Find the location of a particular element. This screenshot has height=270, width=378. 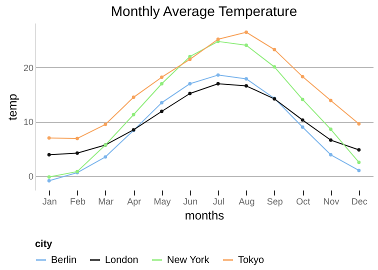

y-tick-label: 20 is located at coordinates (28, 67).